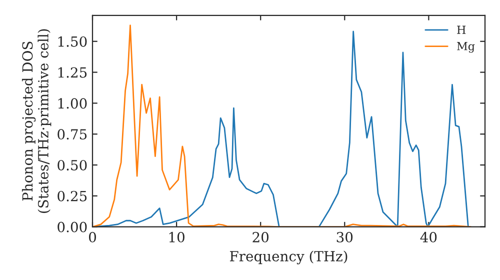  What do you see at coordinates (72, 227) in the screenshot?
I see `y-tick-label: 0.00` at bounding box center [72, 227].